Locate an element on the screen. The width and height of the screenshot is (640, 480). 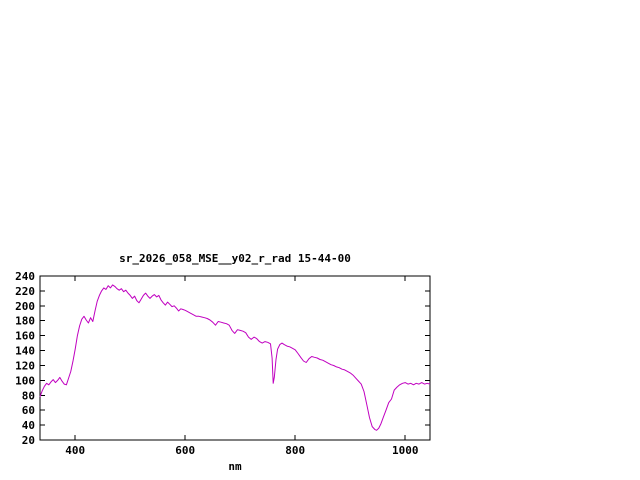
x-tick-label: 1000 is located at coordinates (405, 450).